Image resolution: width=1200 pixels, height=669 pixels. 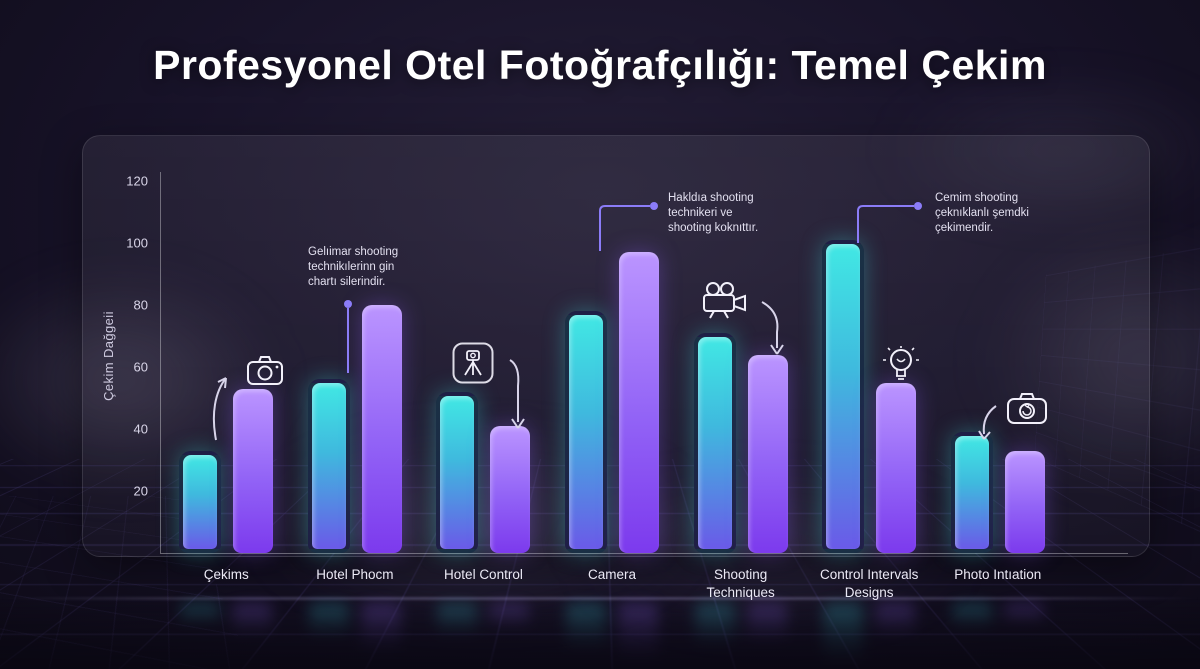 I want to click on video-camera-icon, so click(x=724, y=300).